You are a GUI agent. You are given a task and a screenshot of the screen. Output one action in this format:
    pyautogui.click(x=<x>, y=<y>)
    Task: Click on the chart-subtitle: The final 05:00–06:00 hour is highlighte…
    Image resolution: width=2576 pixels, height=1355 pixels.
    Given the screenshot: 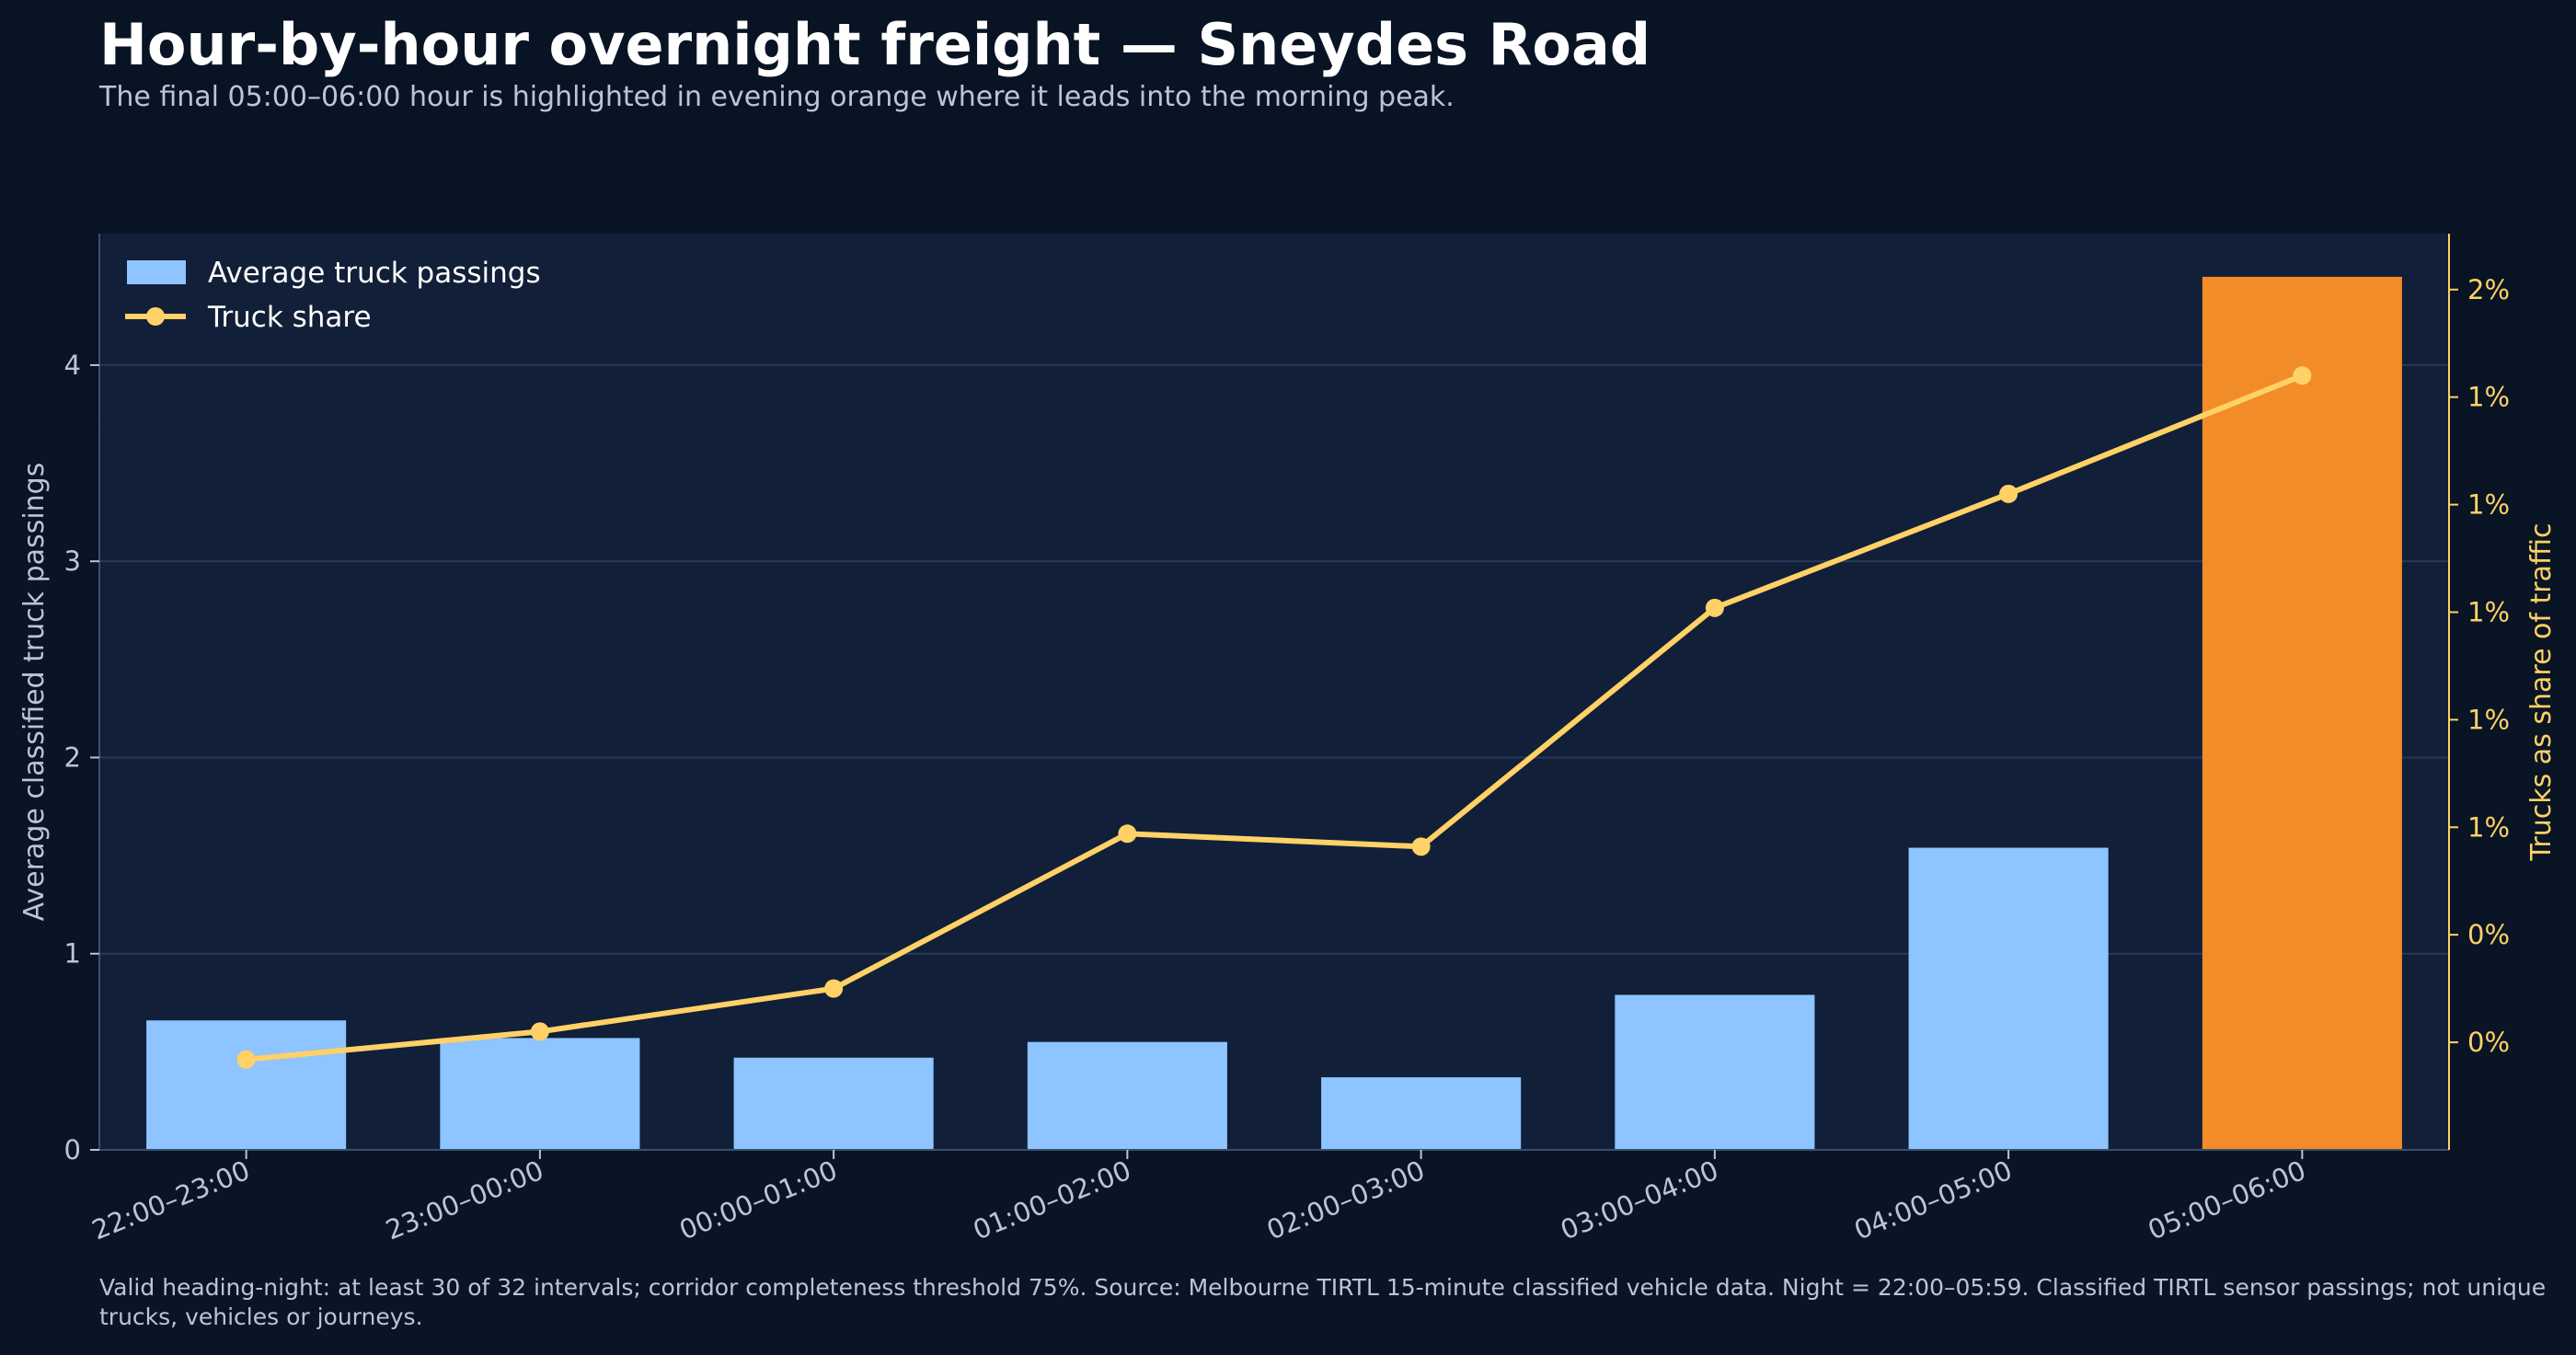 What is the action you would take?
    pyautogui.click(x=777, y=97)
    